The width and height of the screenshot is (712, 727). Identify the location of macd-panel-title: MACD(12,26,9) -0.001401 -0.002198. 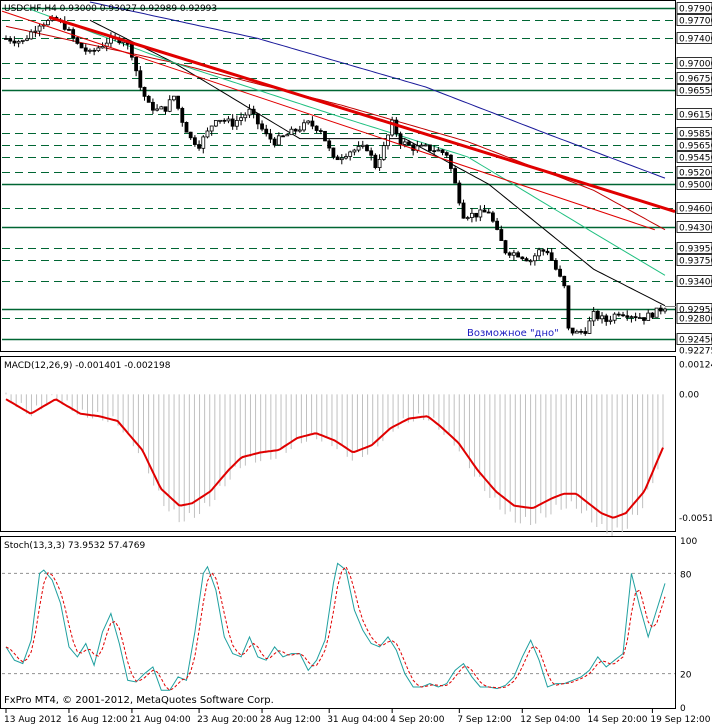
(87, 366).